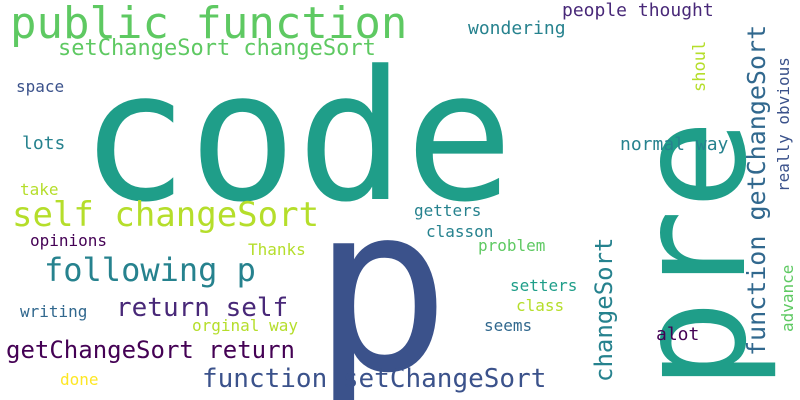 Image resolution: width=800 pixels, height=400 pixels. I want to click on word-Thanks: Thanks, so click(277, 249).